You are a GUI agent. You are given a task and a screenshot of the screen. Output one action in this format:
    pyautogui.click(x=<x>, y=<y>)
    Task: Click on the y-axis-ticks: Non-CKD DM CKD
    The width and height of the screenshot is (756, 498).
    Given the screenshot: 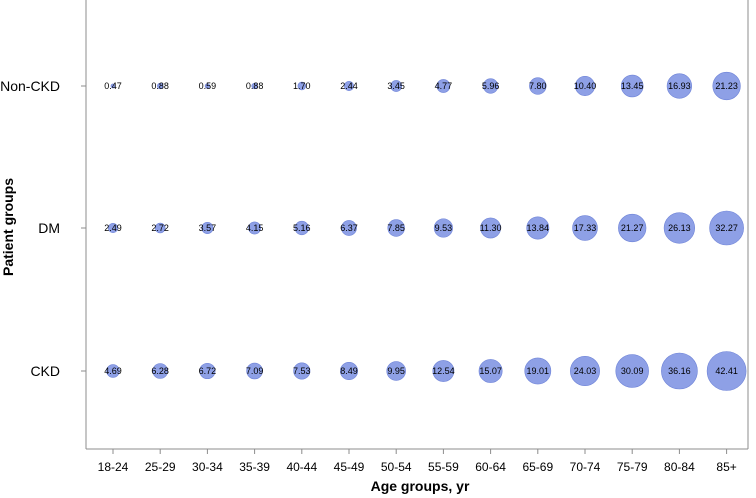 What is the action you would take?
    pyautogui.click(x=43, y=228)
    